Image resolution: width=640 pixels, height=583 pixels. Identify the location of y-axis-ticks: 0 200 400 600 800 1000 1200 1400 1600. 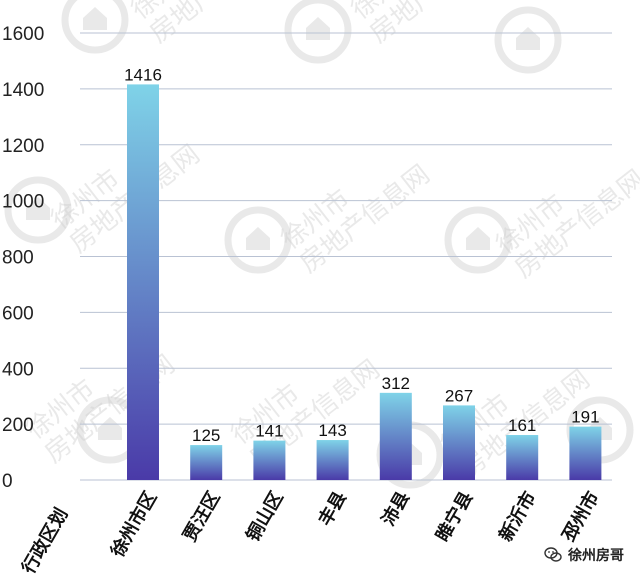
(23, 258).